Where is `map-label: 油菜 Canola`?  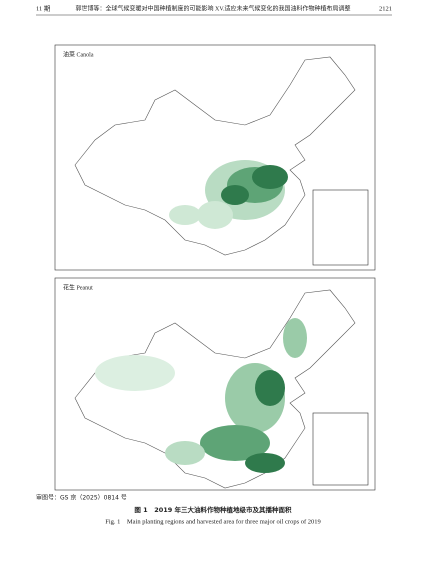 map-label: 油菜 Canola is located at coordinates (78, 54).